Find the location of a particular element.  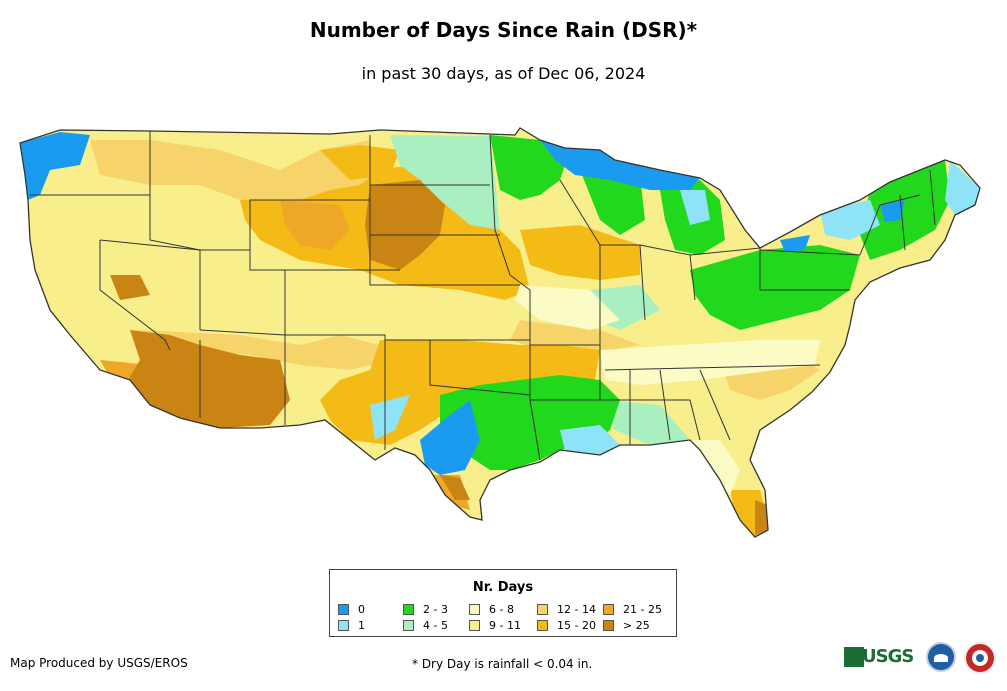

legend-item-12-14: 12 - 14 is located at coordinates (566, 610).